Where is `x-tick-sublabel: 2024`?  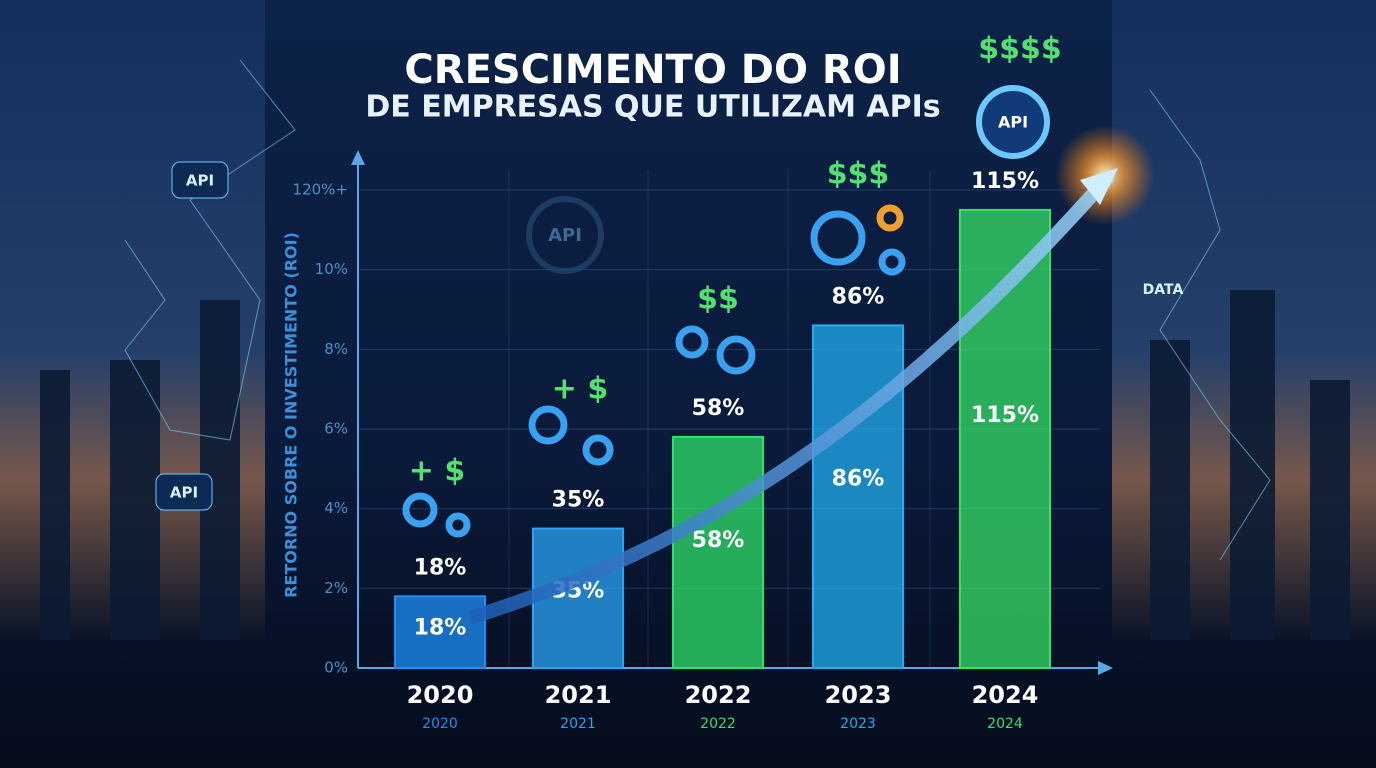 x-tick-sublabel: 2024 is located at coordinates (1005, 724).